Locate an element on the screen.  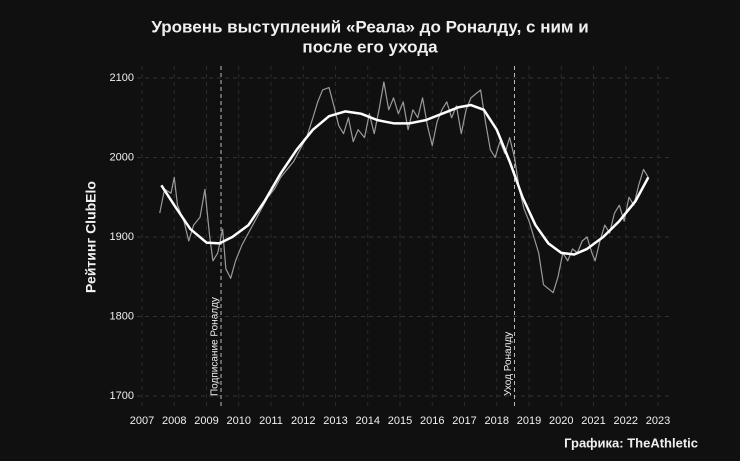
x-tick-label: 2021 is located at coordinates (593, 421).